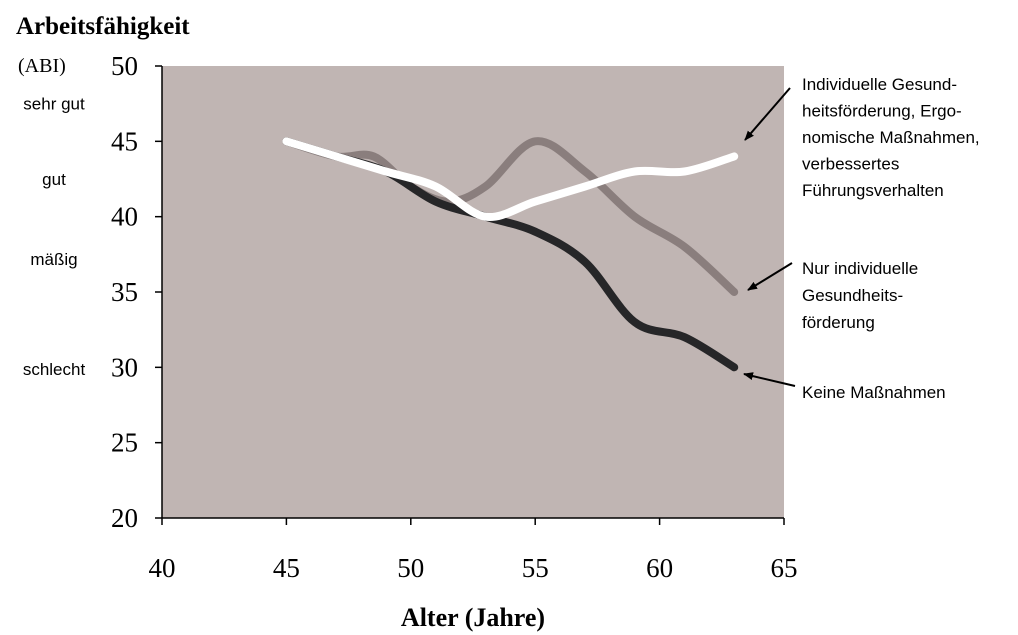 Image resolution: width=1018 pixels, height=635 pixels. What do you see at coordinates (879, 84) in the screenshot?
I see `annotation-label-white: Individuelle Gesund-` at bounding box center [879, 84].